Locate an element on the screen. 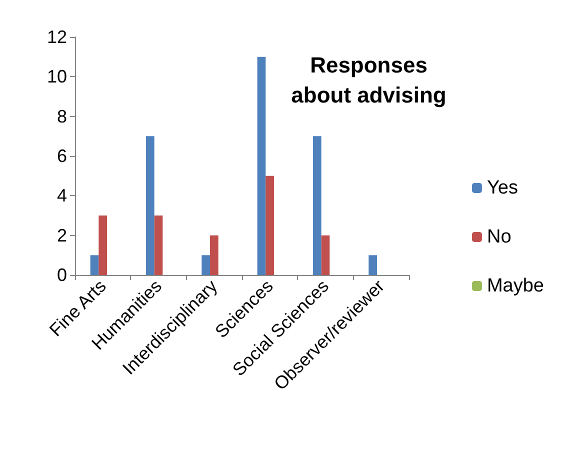 This screenshot has width=569, height=474. y-tick-label: 0 is located at coordinates (61, 275).